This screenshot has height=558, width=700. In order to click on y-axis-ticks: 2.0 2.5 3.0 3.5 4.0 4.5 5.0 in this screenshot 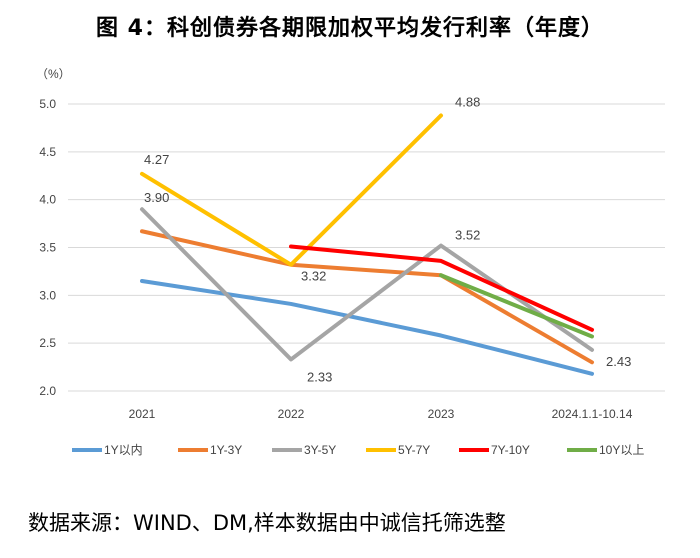, I will do `click(47, 247)`.